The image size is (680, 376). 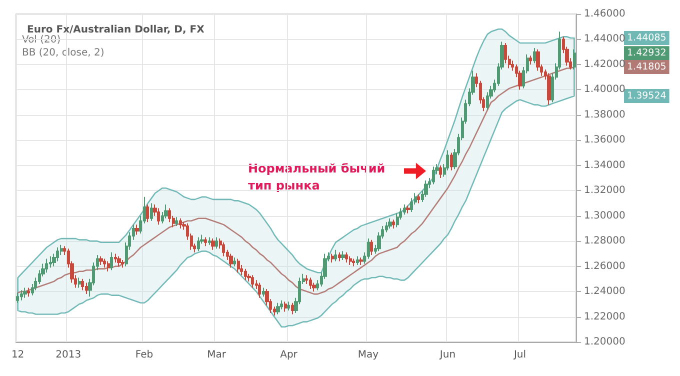 What do you see at coordinates (317, 177) in the screenshot?
I see `annotation: Нормальный бычий тип рынка` at bounding box center [317, 177].